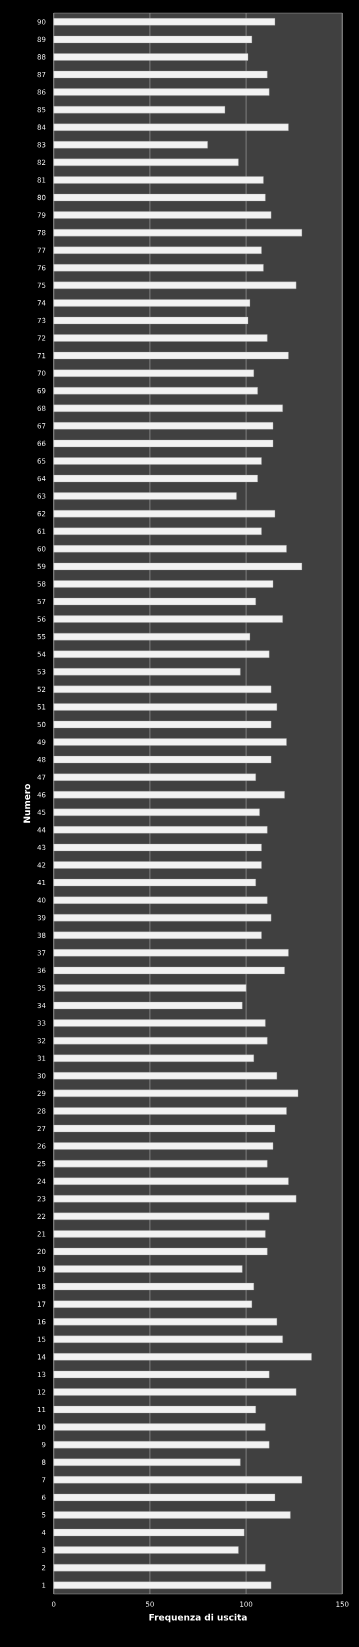  Describe the element at coordinates (27, 803) in the screenshot. I see `y-axis-title: Numero` at that location.